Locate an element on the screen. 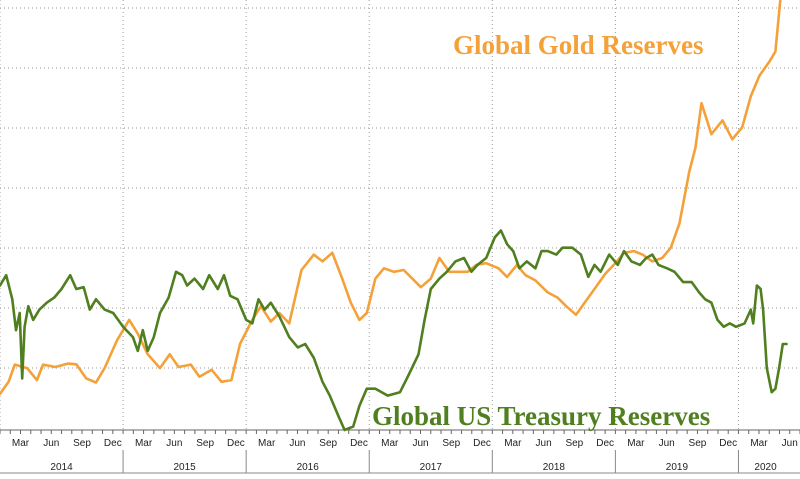 This screenshot has width=800, height=479. x-year-label: 2014 is located at coordinates (61, 467).